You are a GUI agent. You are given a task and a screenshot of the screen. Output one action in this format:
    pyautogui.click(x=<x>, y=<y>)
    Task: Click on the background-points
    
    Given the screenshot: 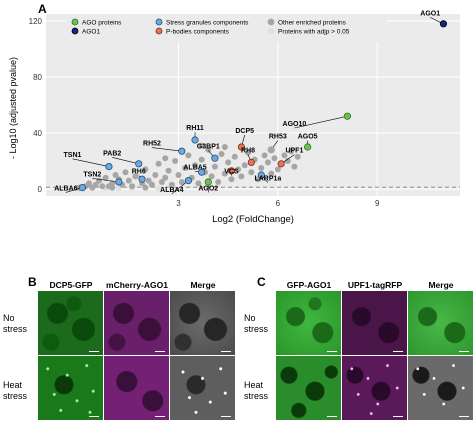 What is the action you would take?
    pyautogui.click(x=188, y=166)
    